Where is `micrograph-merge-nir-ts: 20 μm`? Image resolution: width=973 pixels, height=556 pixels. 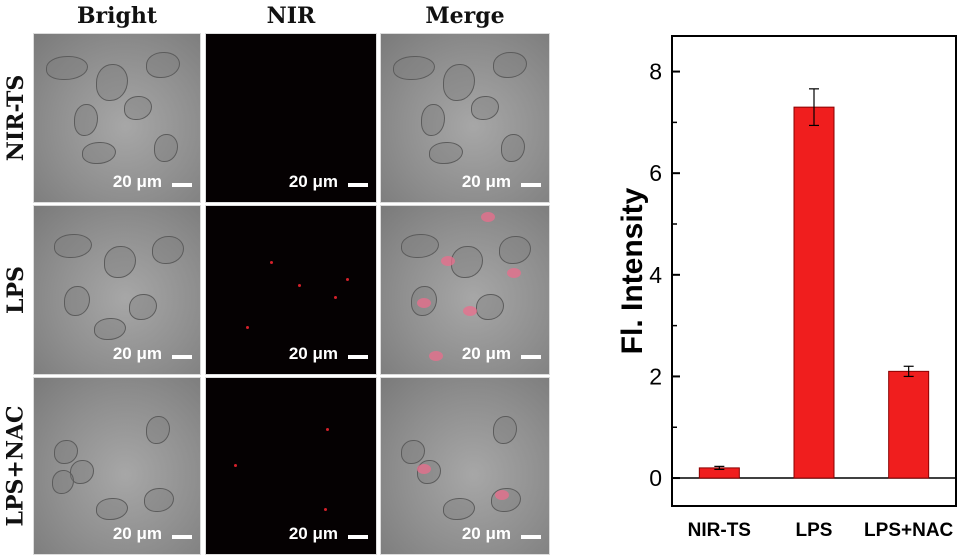 micrograph-merge-nir-ts: 20 μm is located at coordinates (465, 118).